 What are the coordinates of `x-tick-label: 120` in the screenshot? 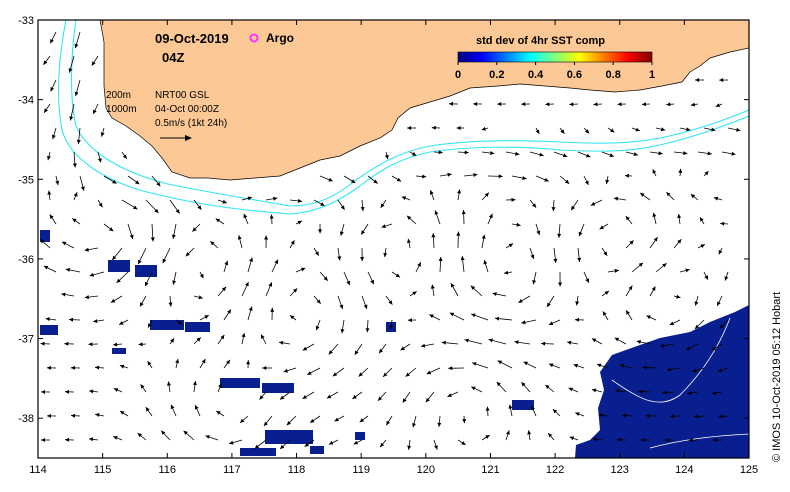 It's located at (426, 470).